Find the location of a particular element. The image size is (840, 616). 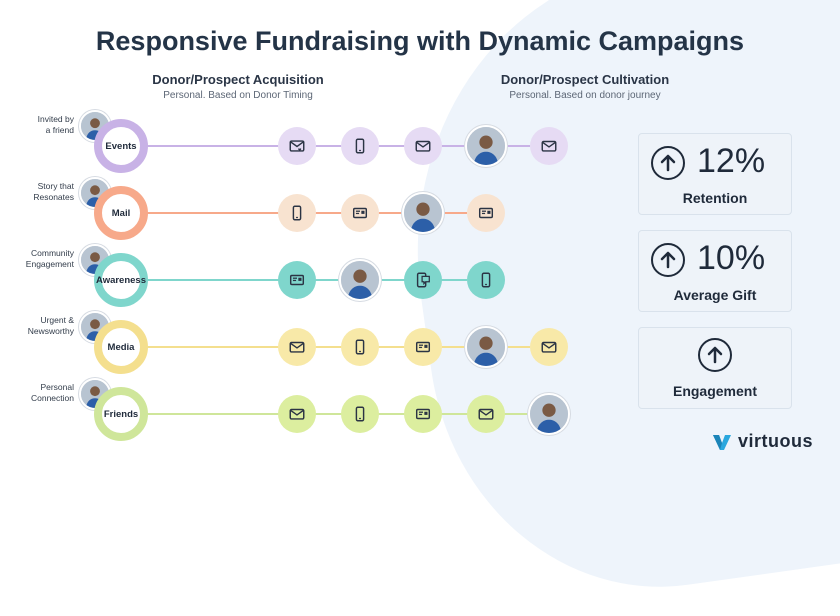

row-trigger-label-line: Newsworthy is located at coordinates (50, 331).